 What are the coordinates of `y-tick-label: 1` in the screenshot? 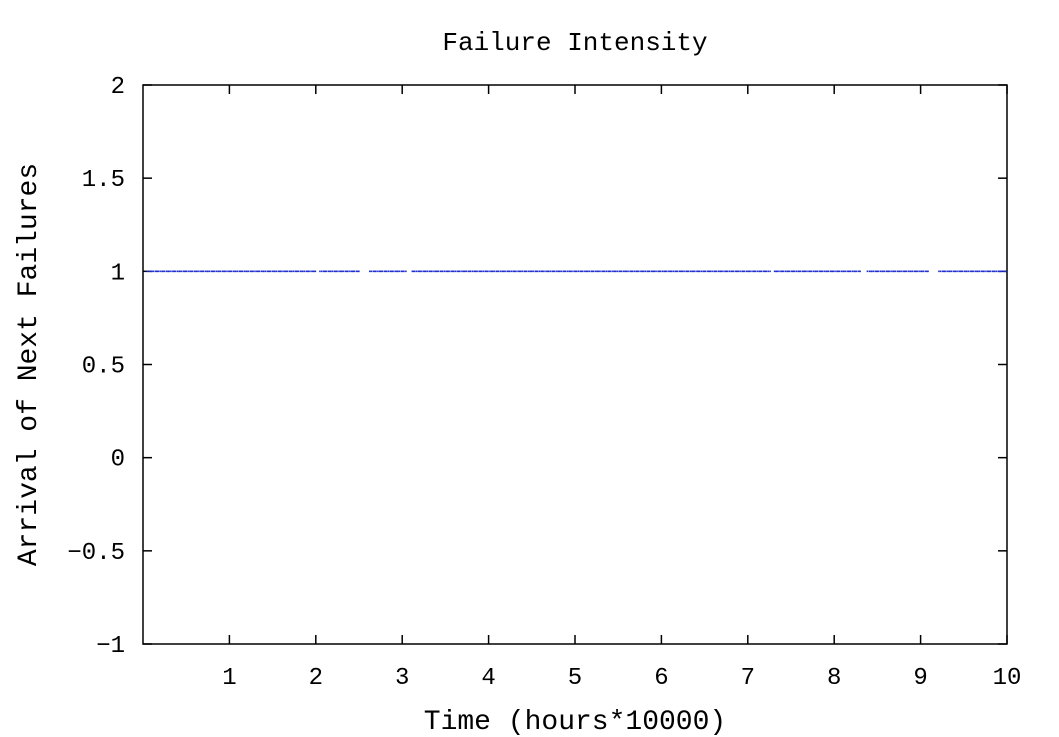 It's located at (118, 273).